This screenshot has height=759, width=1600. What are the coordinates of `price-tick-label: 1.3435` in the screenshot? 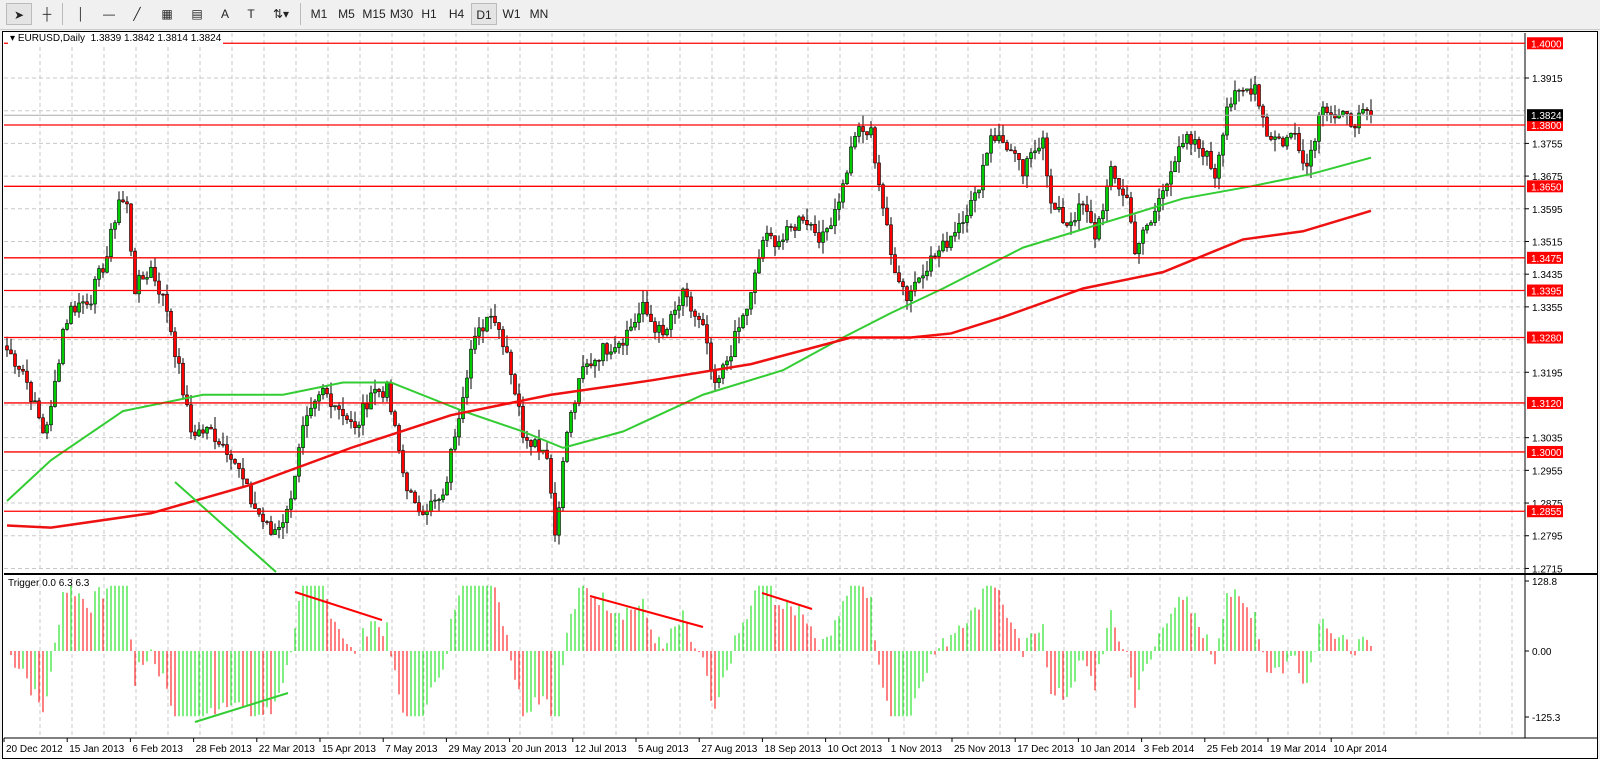 It's located at (1547, 275).